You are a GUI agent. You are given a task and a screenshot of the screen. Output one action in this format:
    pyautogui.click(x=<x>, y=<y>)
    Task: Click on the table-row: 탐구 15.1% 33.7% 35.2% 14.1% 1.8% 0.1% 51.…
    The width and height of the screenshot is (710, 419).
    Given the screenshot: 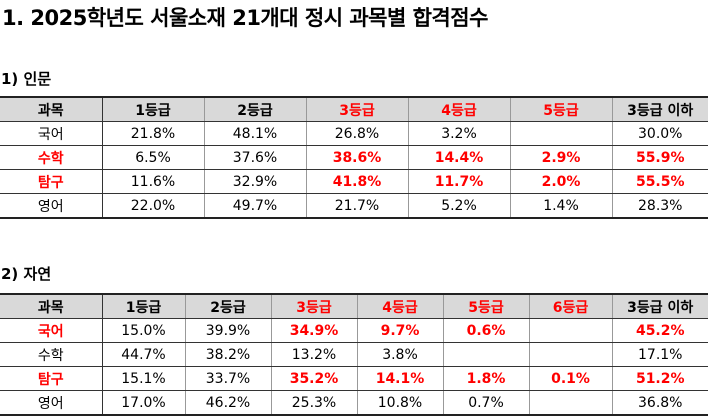 What is the action you would take?
    pyautogui.click(x=354, y=378)
    